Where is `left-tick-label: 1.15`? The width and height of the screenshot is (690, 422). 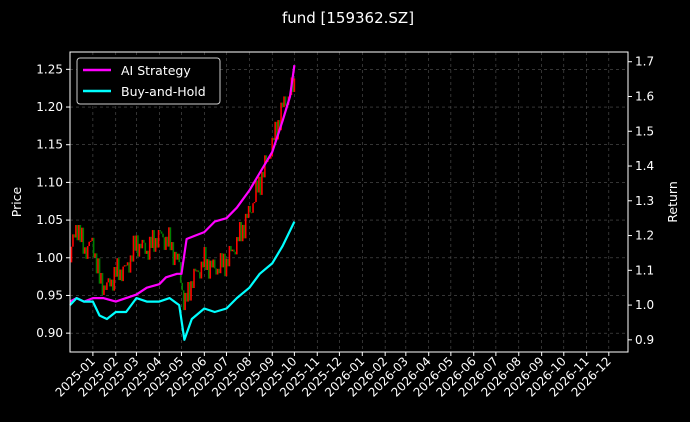
left-tick-label: 1.15 is located at coordinates (49, 145).